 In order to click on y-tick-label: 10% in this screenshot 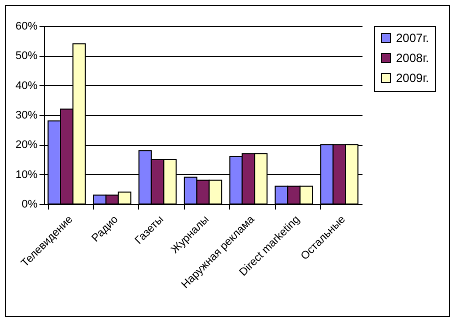, I will do `click(26, 174)`.